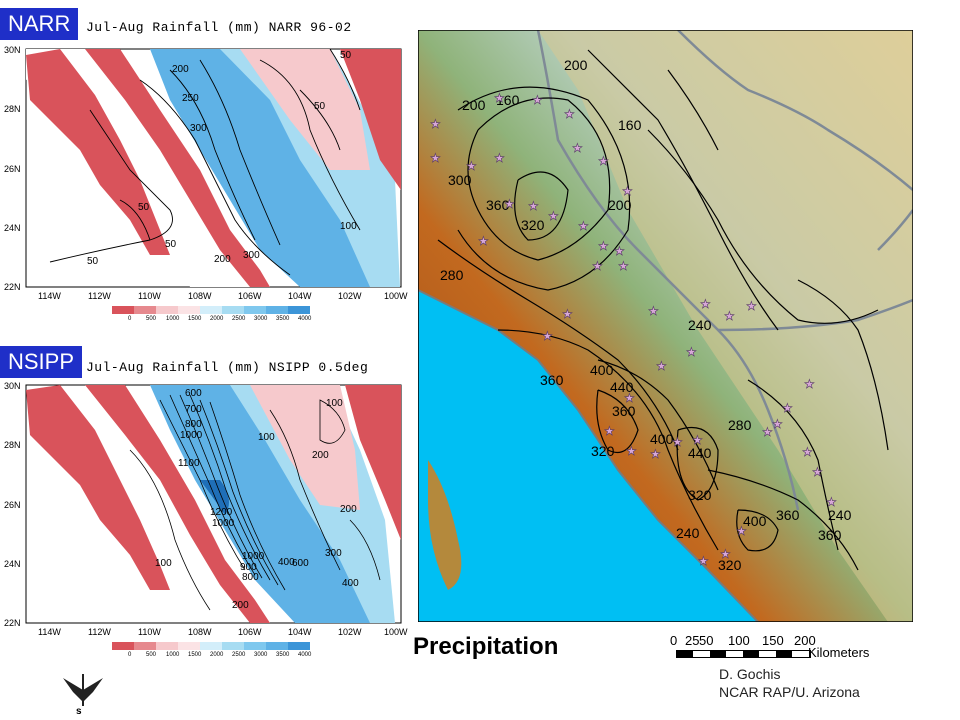 Image resolution: width=960 pixels, height=720 pixels. What do you see at coordinates (173, 655) in the screenshot?
I see `colorbar-label: 1000` at bounding box center [173, 655].